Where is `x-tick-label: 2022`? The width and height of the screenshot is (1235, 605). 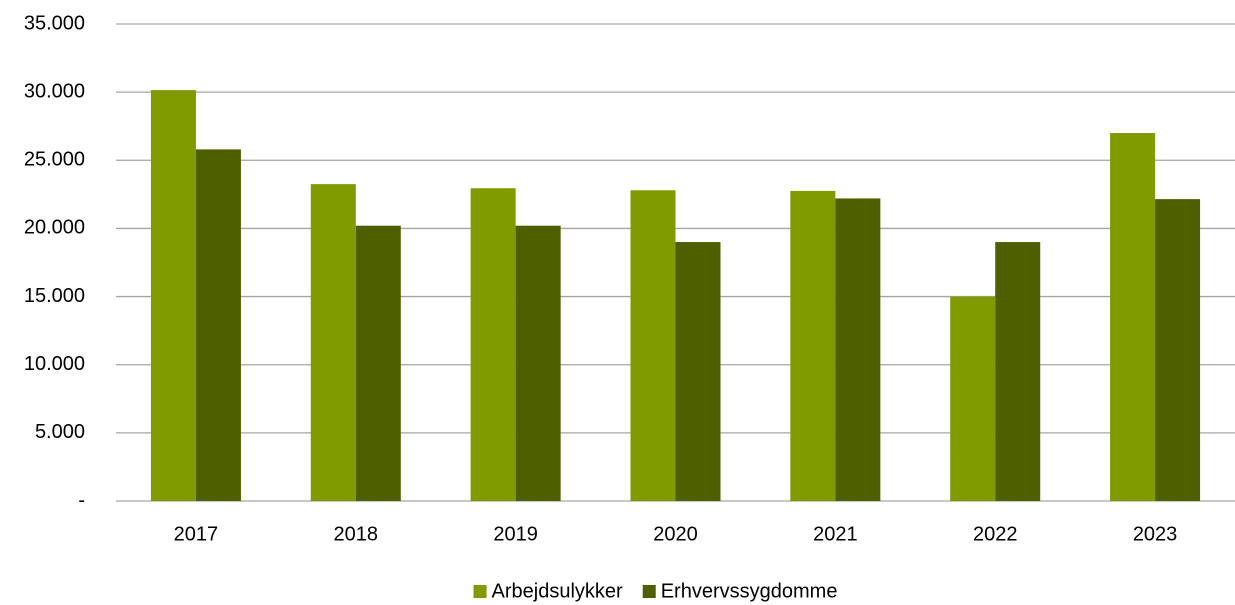
x-tick-label: 2022 is located at coordinates (995, 534).